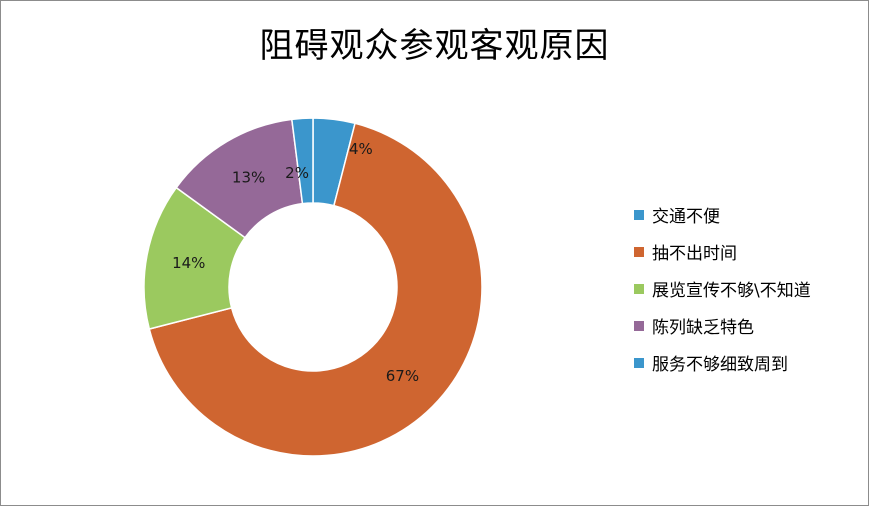 The image size is (869, 506). Describe the element at coordinates (731, 291) in the screenshot. I see `legend-label: 展览宣传不够\不知道` at that location.